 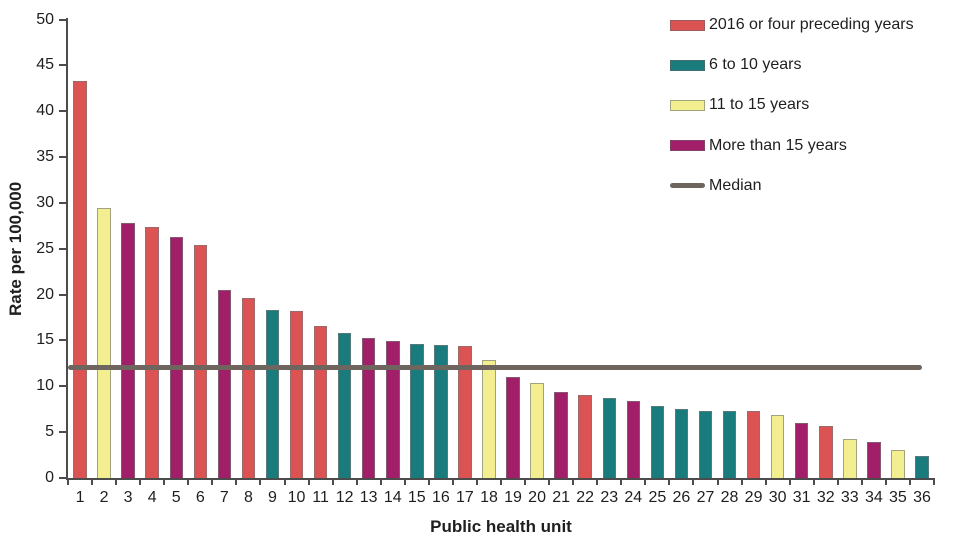 I want to click on x-tick-label: 23, so click(x=609, y=497).